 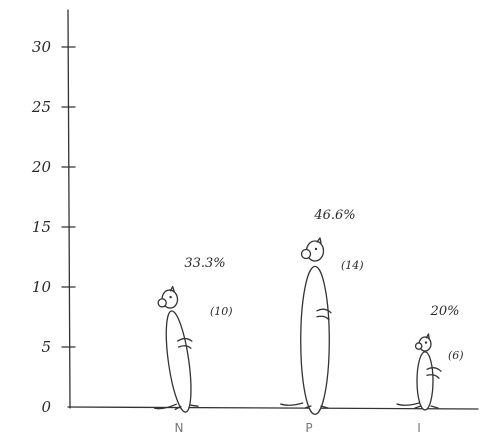 What do you see at coordinates (46, 407) in the screenshot?
I see `y-tick-label: 0` at bounding box center [46, 407].